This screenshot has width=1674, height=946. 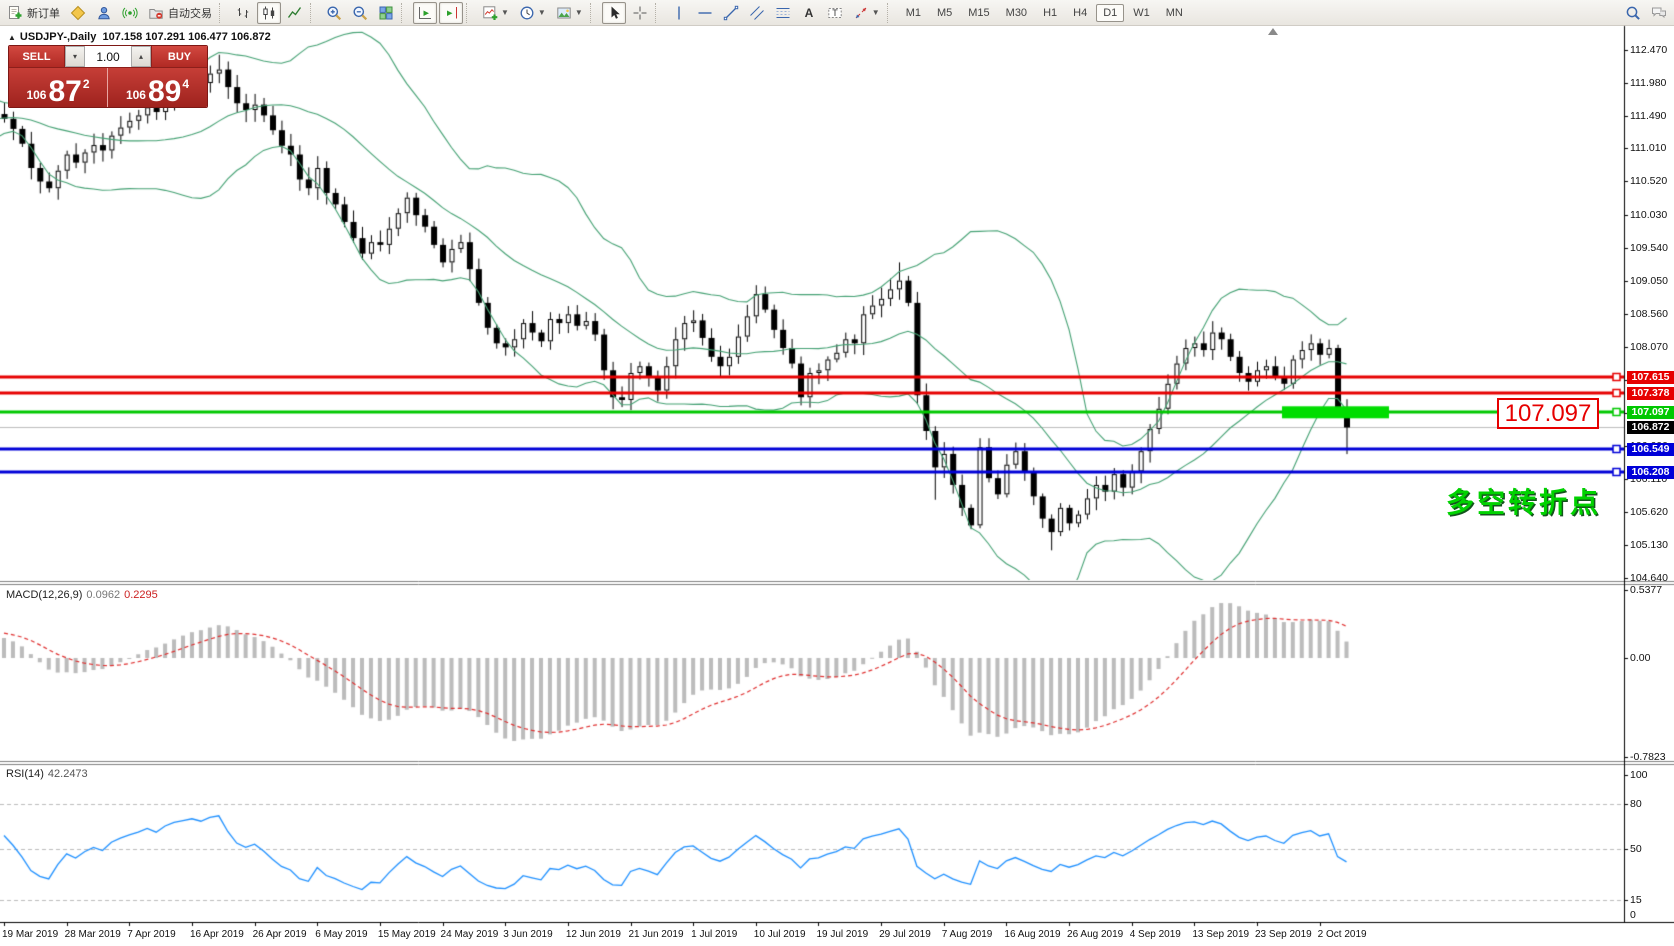 I want to click on macd-label: MACD(12,26,9) 0.0962 0.2295, so click(x=82, y=595).